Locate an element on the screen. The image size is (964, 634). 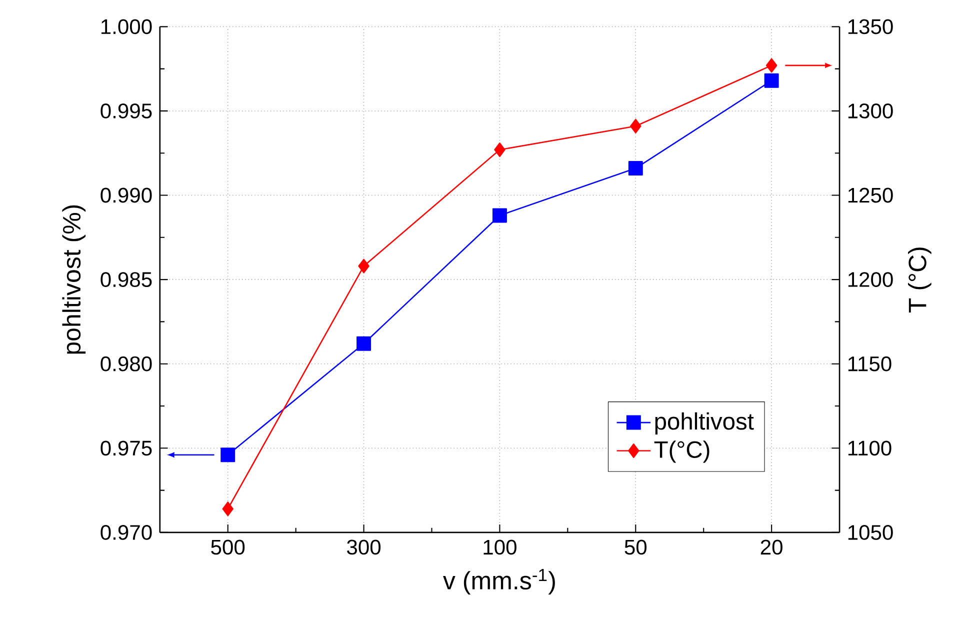
y-tick-label: 1.000 is located at coordinates (126, 26).